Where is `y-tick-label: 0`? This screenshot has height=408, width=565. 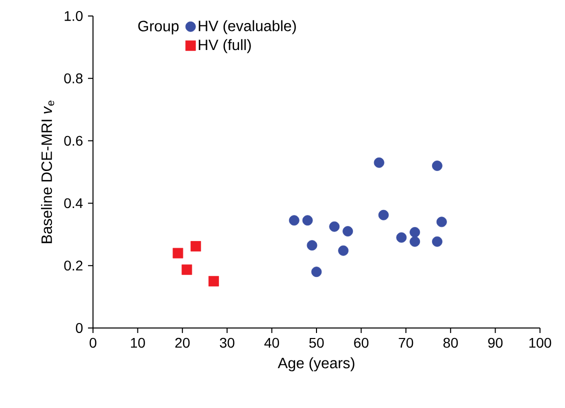 y-tick-label: 0 is located at coordinates (79, 328).